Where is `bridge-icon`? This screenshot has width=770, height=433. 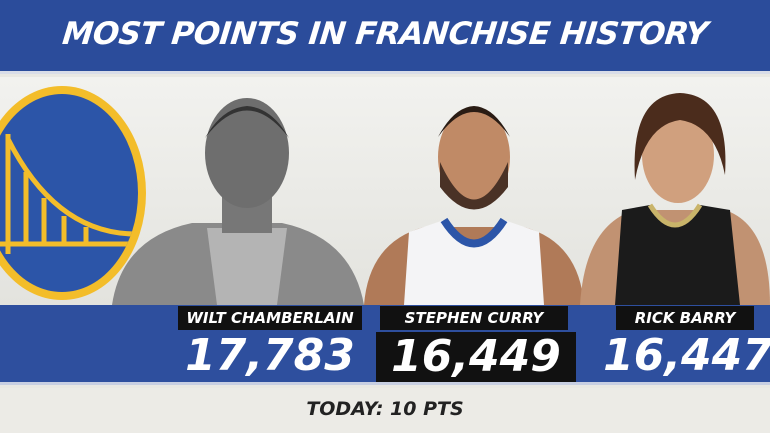
bridge-icon is located at coordinates (69, 194).